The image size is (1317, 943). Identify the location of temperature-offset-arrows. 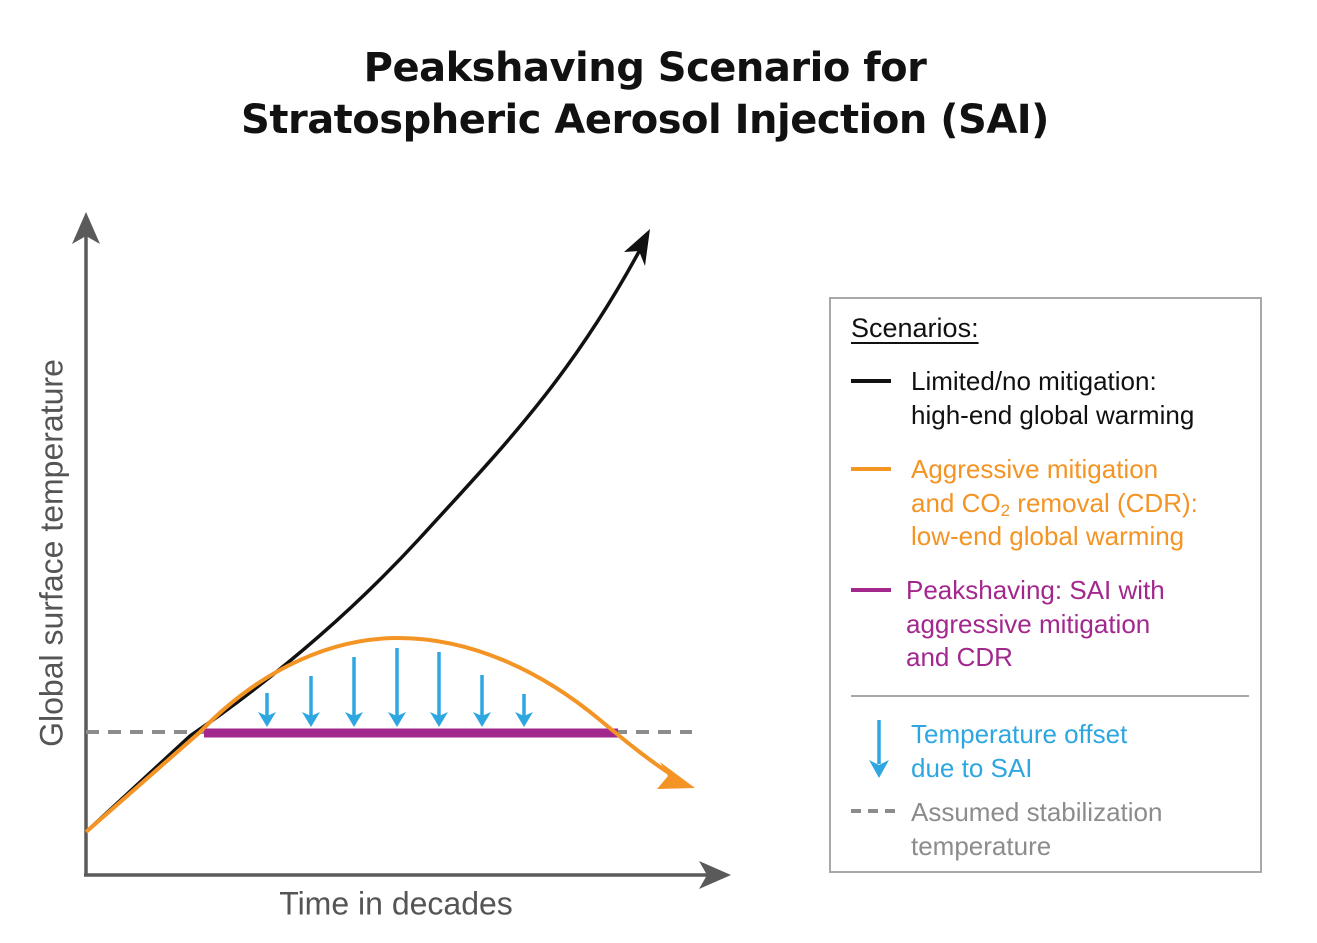
(395, 687).